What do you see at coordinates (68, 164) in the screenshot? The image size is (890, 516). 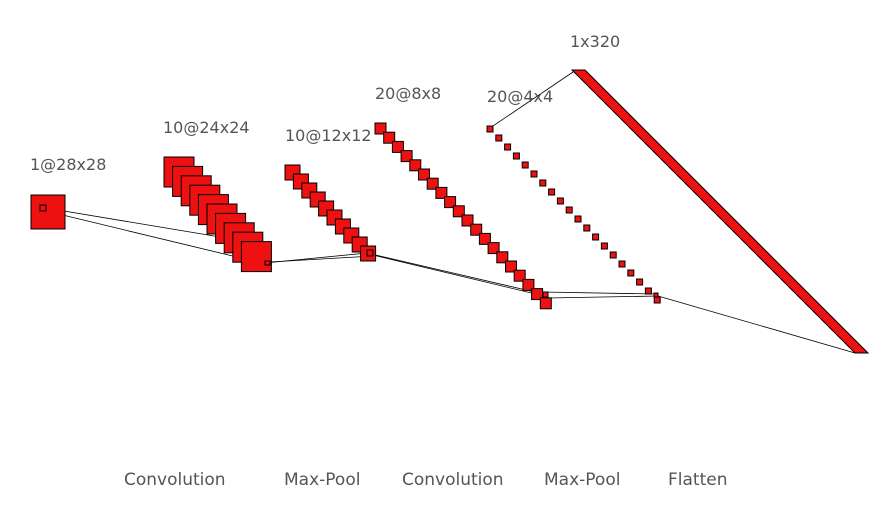 I see `layer-label-input: 1@28x28` at bounding box center [68, 164].